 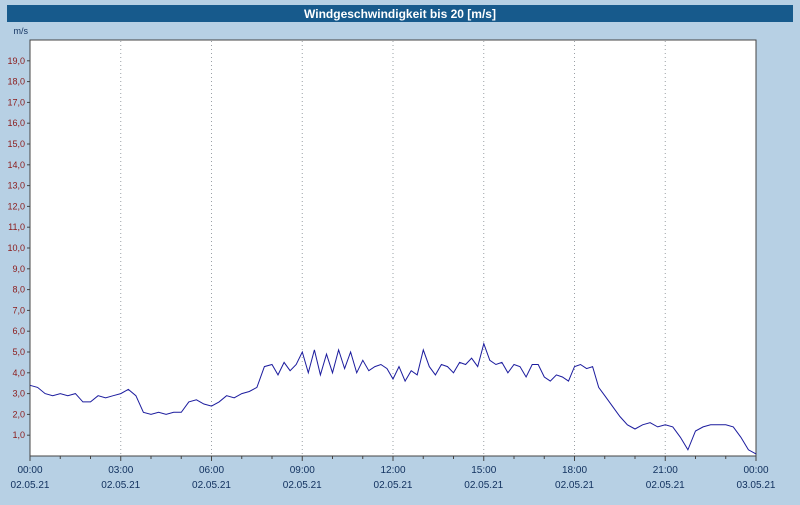 What do you see at coordinates (483, 470) in the screenshot?
I see `svg-text: 15:00` at bounding box center [483, 470].